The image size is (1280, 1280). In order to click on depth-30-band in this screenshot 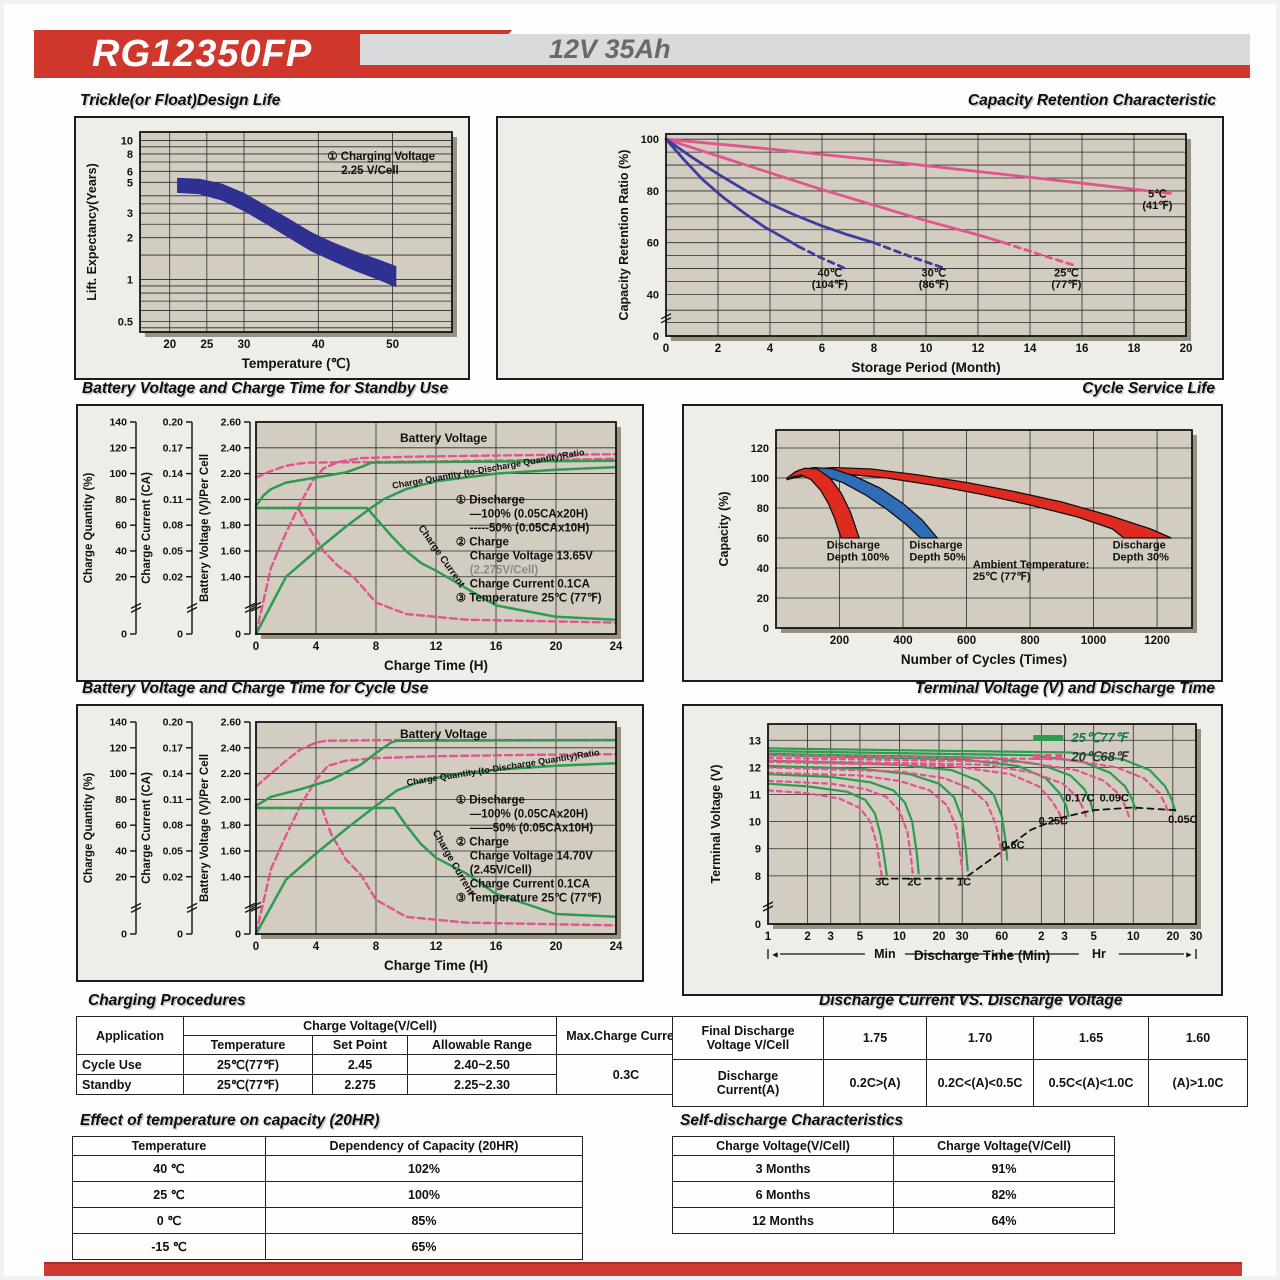, I will do `click(979, 502)`.